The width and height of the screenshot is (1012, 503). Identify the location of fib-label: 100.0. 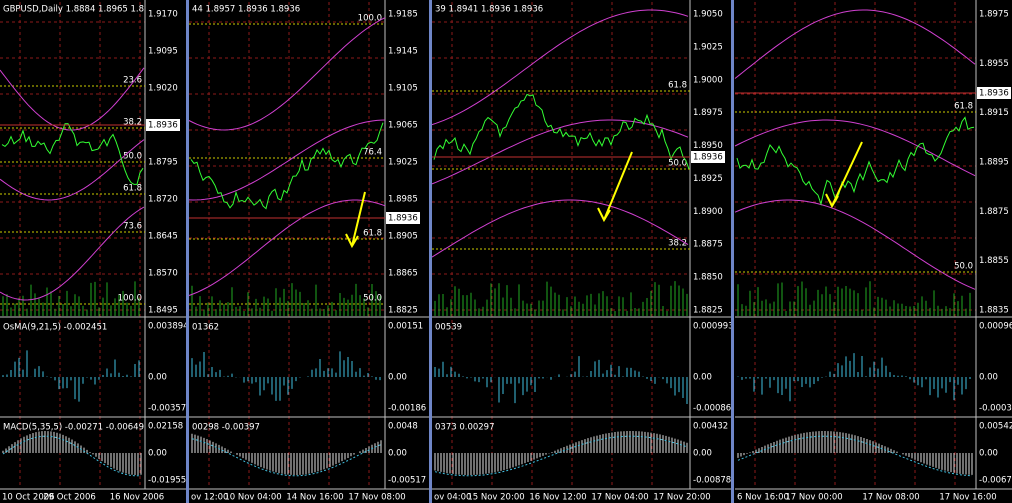
(370, 19).